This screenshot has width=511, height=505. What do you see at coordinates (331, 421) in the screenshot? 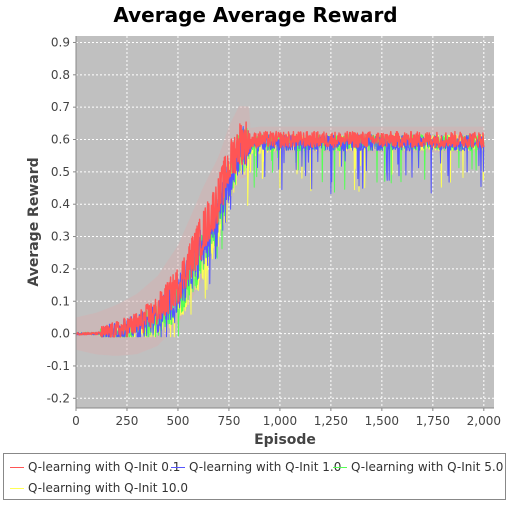
I see `x-tick-label: 1,250` at bounding box center [331, 421].